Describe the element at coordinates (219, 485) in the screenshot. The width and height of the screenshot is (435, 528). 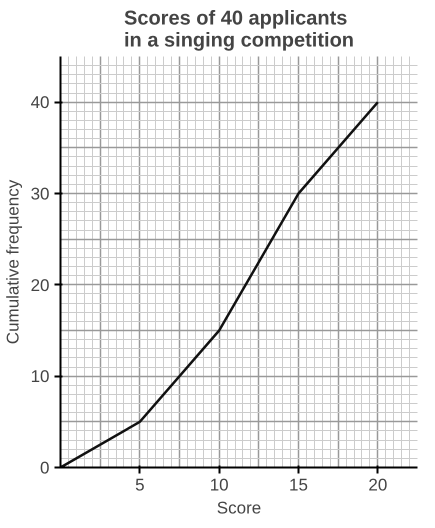
I see `x-tick-label: 10` at that location.